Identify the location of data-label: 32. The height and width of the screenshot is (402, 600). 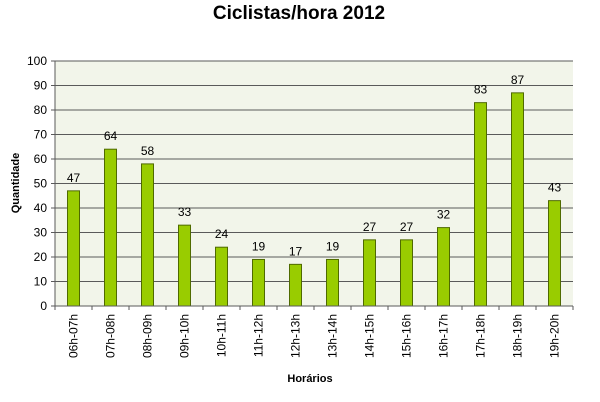
(444, 215).